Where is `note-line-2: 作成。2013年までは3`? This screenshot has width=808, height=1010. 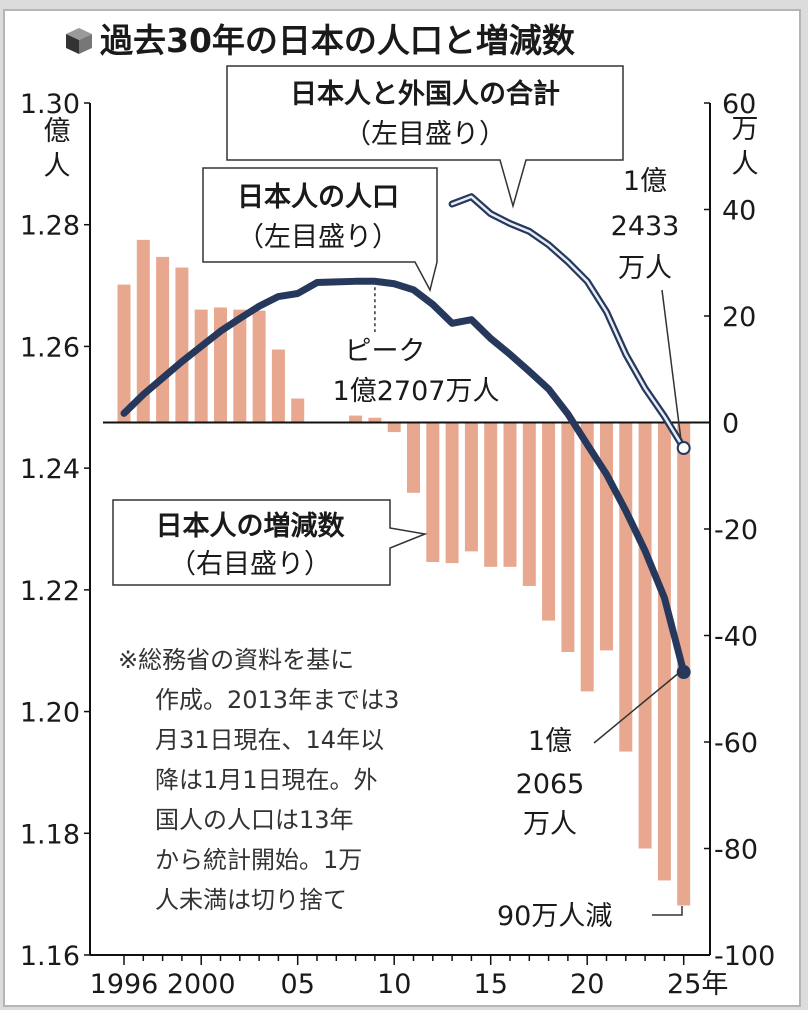
note-line-2: 作成。2013年までは3 is located at coordinates (277, 700).